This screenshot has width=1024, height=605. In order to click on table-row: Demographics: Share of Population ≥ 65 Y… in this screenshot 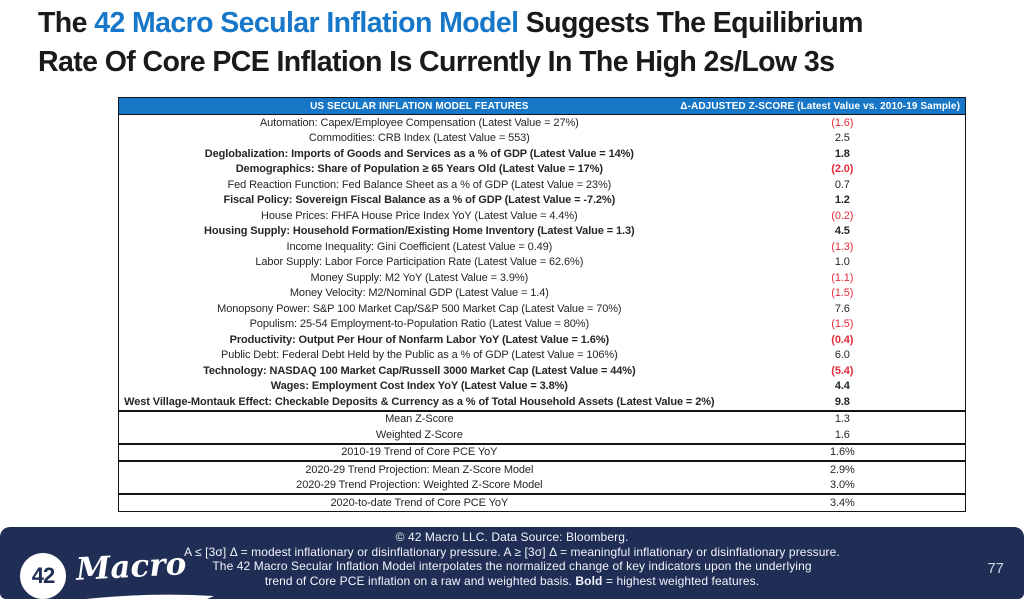, I will do `click(542, 170)`.